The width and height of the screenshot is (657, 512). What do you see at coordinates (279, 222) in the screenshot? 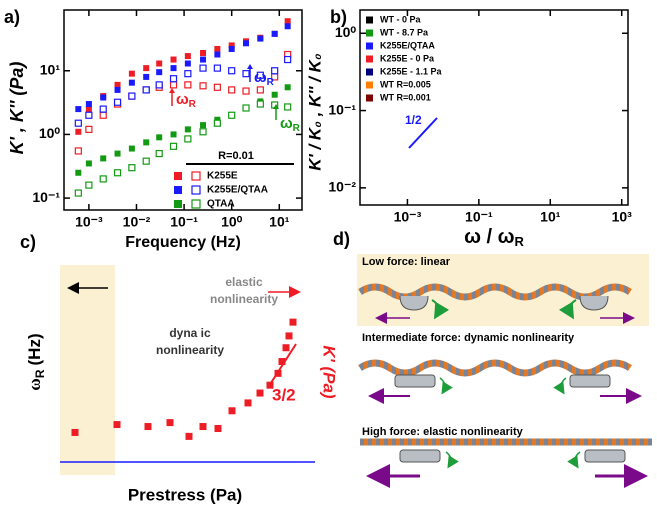
I see `x-tick-label: 10¹` at bounding box center [279, 222].